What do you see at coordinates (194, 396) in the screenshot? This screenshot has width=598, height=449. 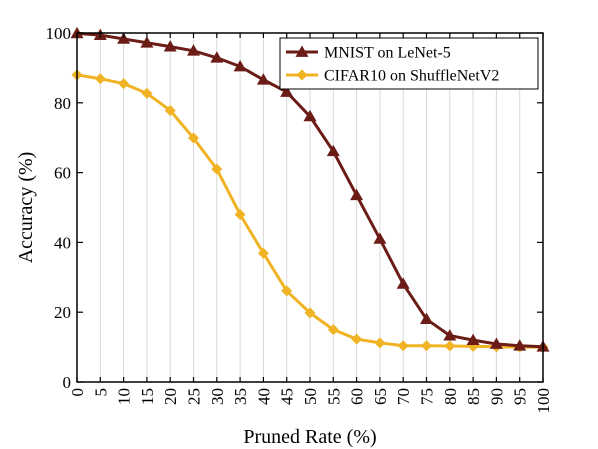 I see `x-tick-label: 25` at bounding box center [194, 396].